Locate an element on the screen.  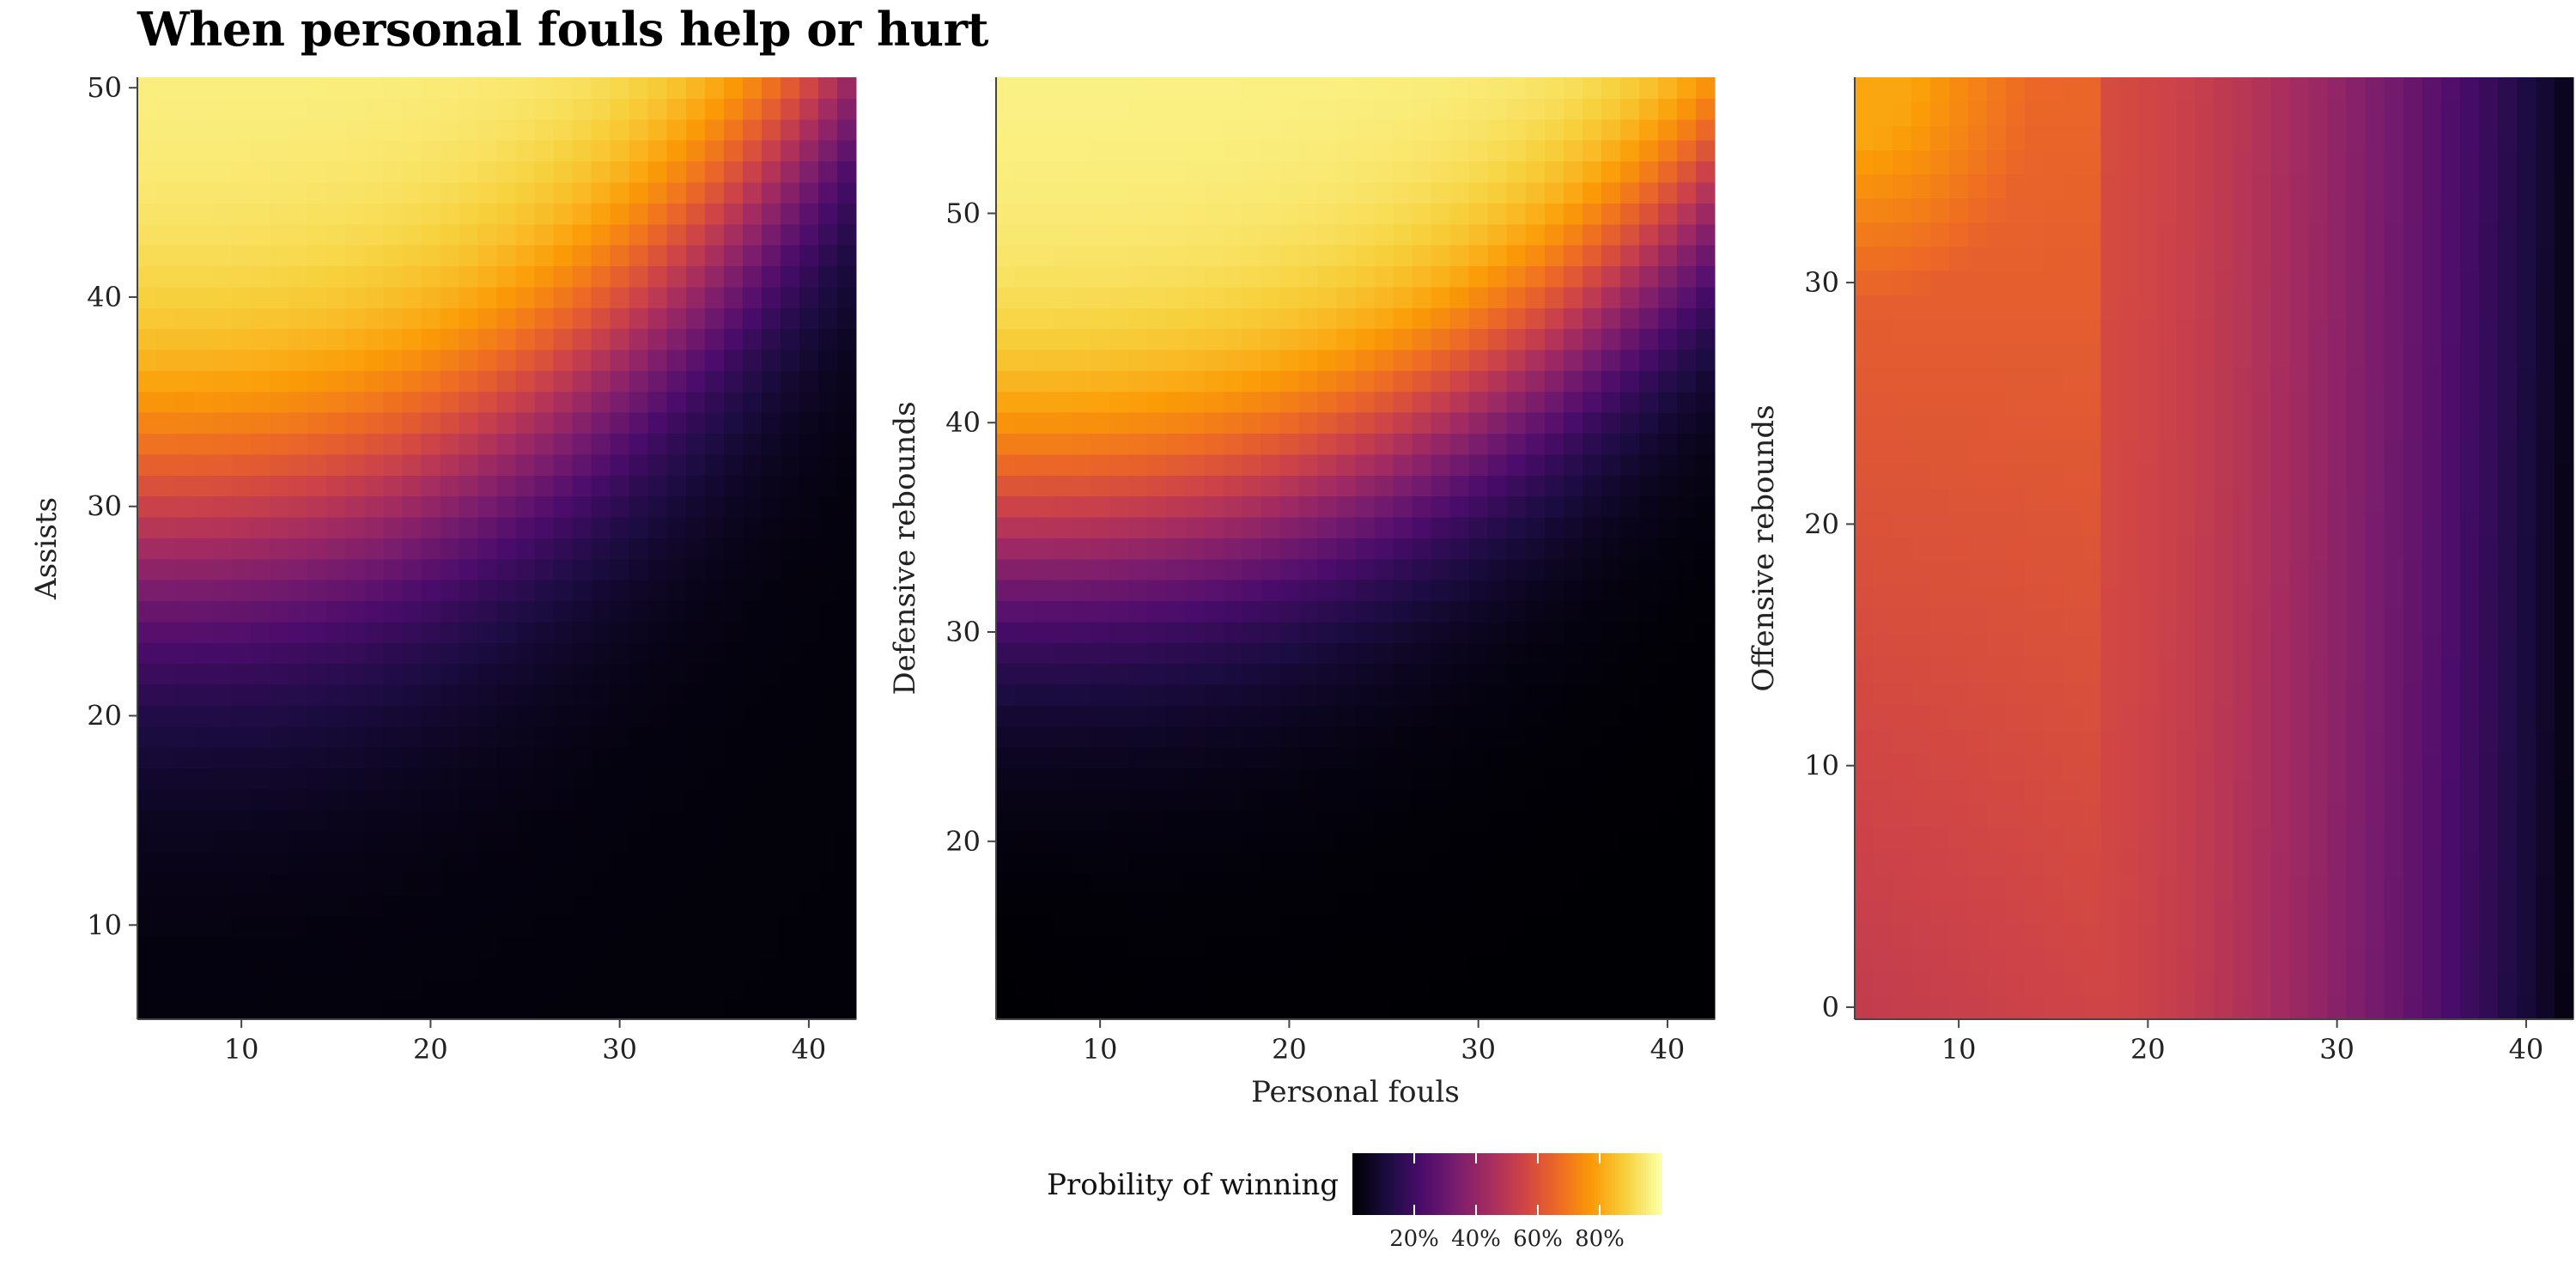
legend-colorbar-segment is located at coordinates (1405, 1184).